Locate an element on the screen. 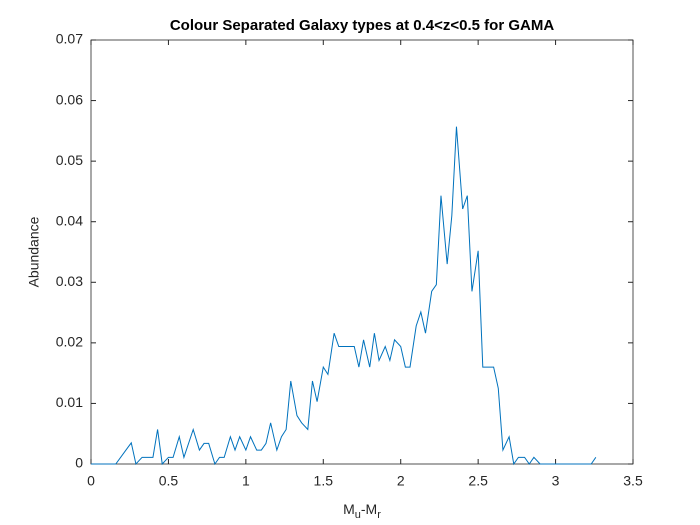 The image size is (700, 525). y-tick-label: 0.02 is located at coordinates (69, 342).